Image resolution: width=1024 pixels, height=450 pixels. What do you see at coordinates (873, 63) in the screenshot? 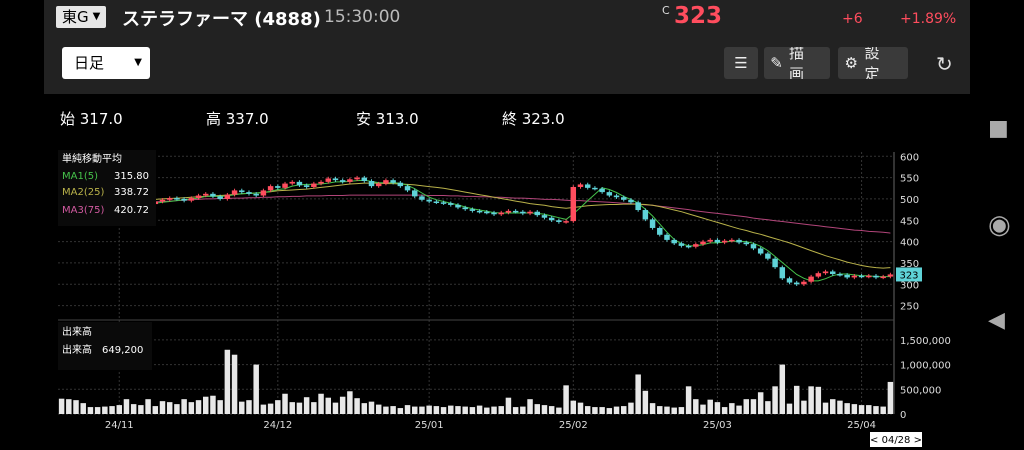
I see `settings-button: ⚙ 設定` at bounding box center [873, 63].